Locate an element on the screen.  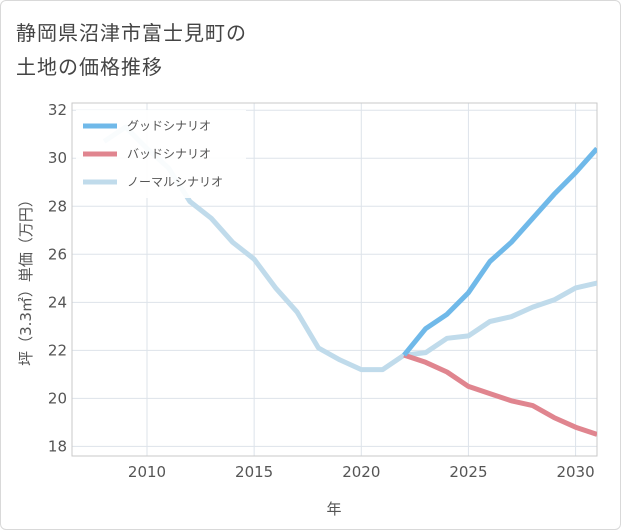
legend-label-2: ノーマルシナリオ is located at coordinates (175, 182).